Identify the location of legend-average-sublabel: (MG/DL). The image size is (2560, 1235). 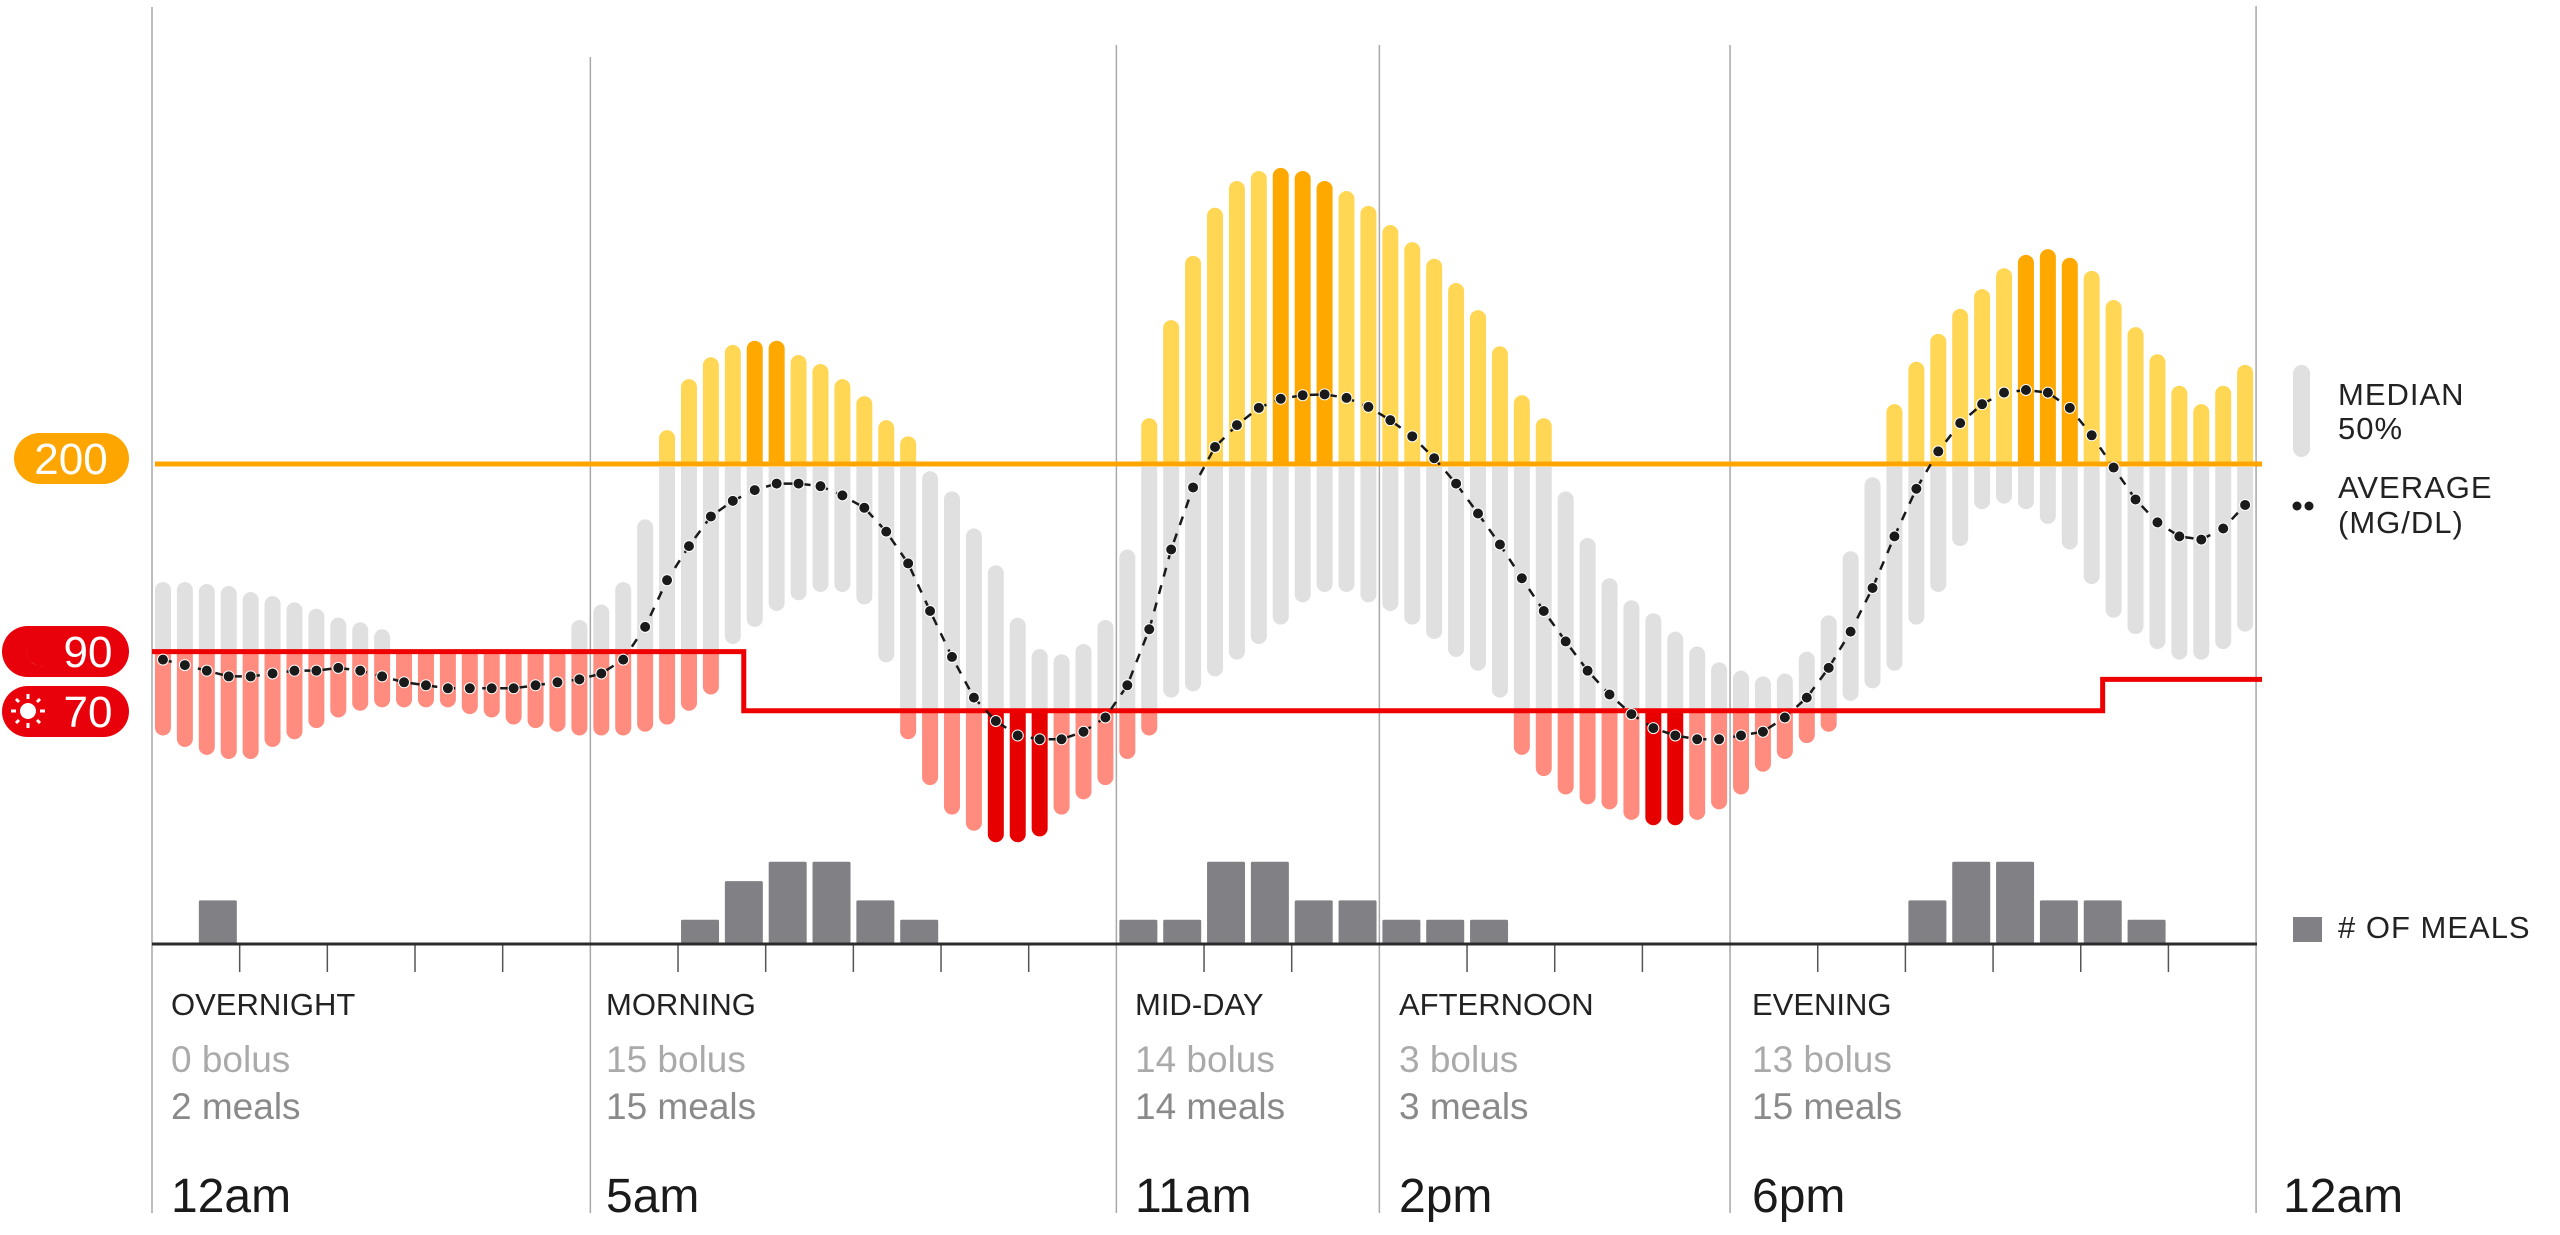
(2401, 522).